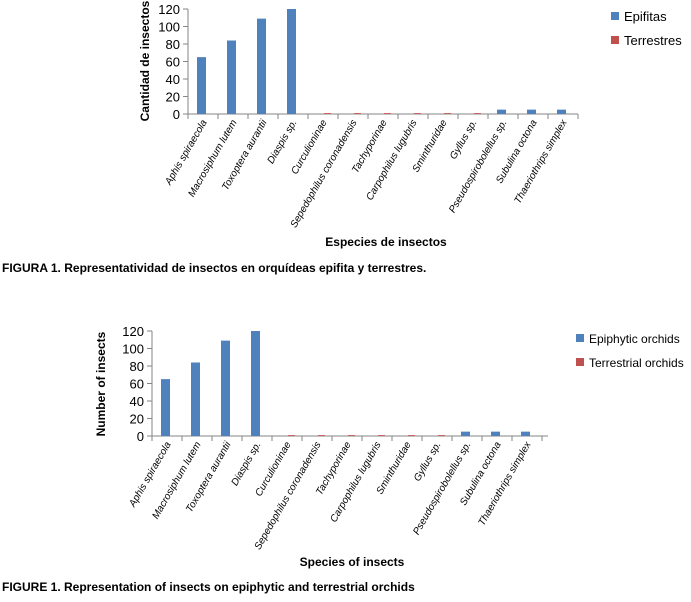 This screenshot has height=602, width=691. I want to click on chart1-y-axis-title: Cantidad de insectos, so click(145, 60).